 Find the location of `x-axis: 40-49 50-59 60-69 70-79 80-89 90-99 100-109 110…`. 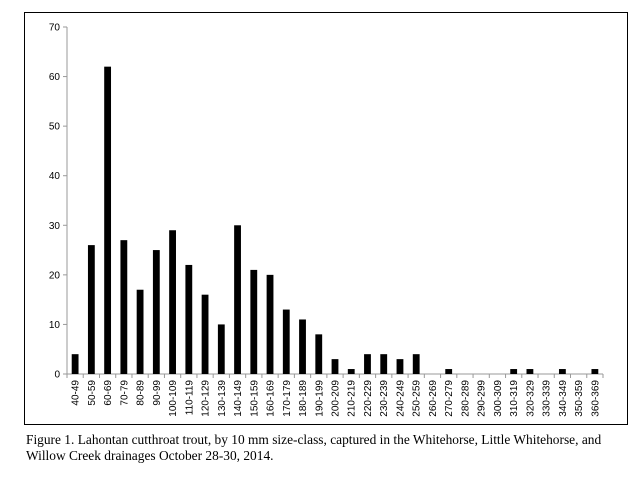

x-axis: 40-49 50-59 60-69 70-79 80-89 90-99 100-109 110… is located at coordinates (335, 395).